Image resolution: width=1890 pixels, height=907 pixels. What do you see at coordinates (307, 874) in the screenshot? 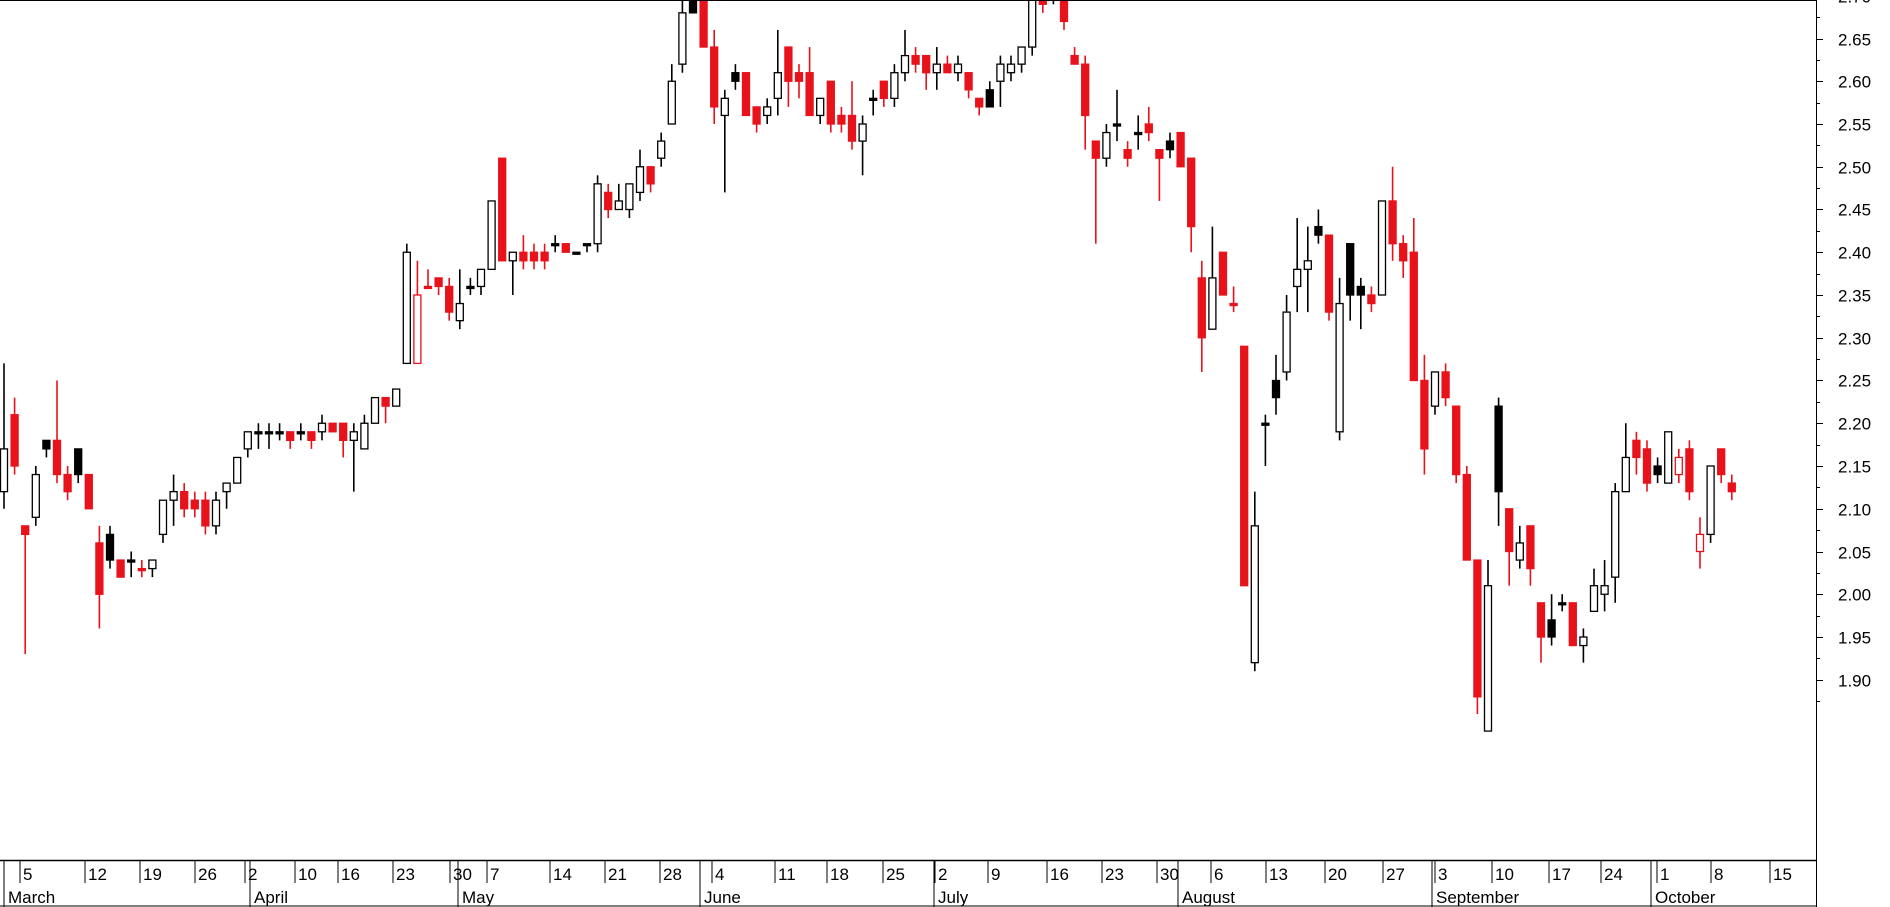
I see `week-label: 10` at bounding box center [307, 874].